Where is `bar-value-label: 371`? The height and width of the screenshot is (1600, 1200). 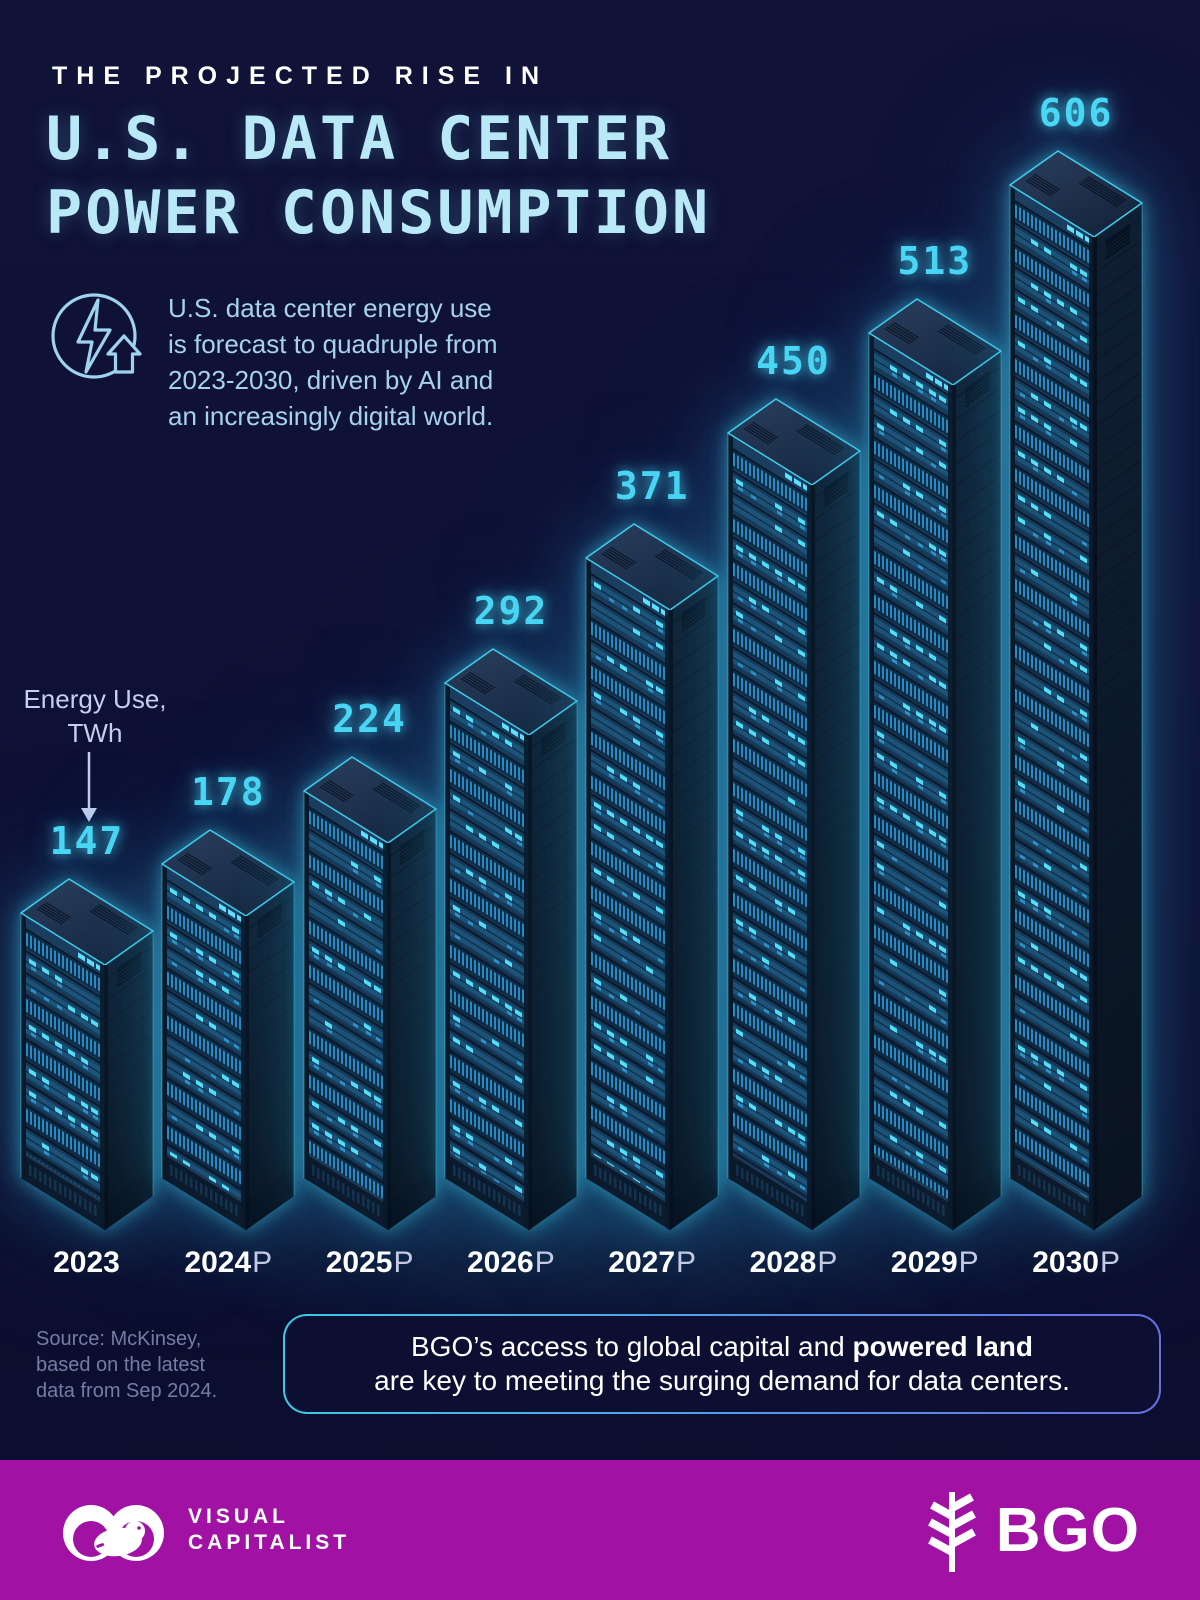
bar-value-label: 371 is located at coordinates (652, 486).